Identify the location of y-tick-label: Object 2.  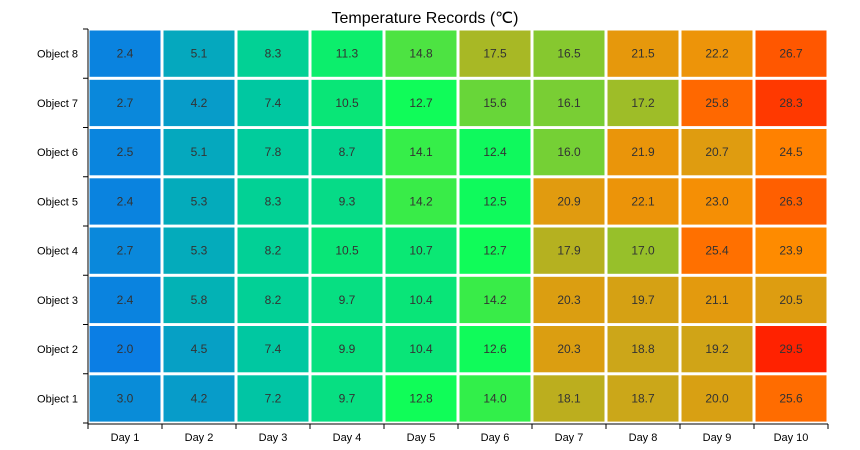
(57, 350).